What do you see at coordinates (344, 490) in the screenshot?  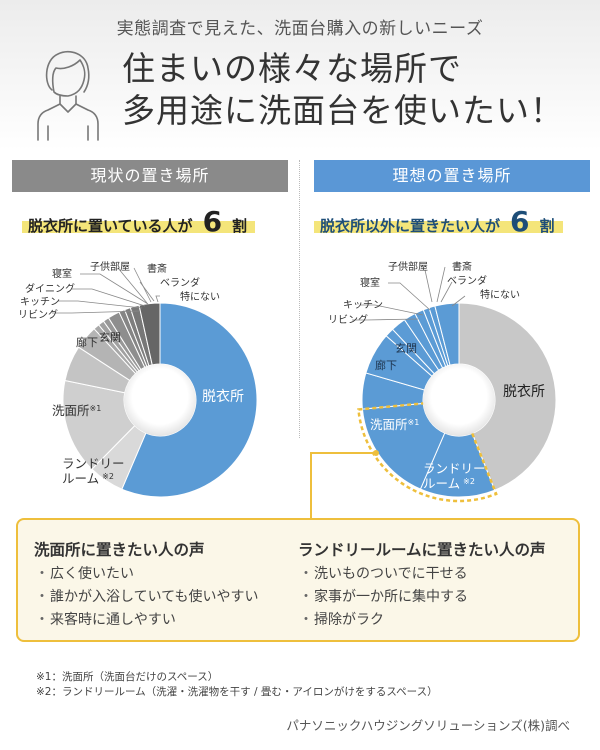 I see `connector-line` at bounding box center [344, 490].